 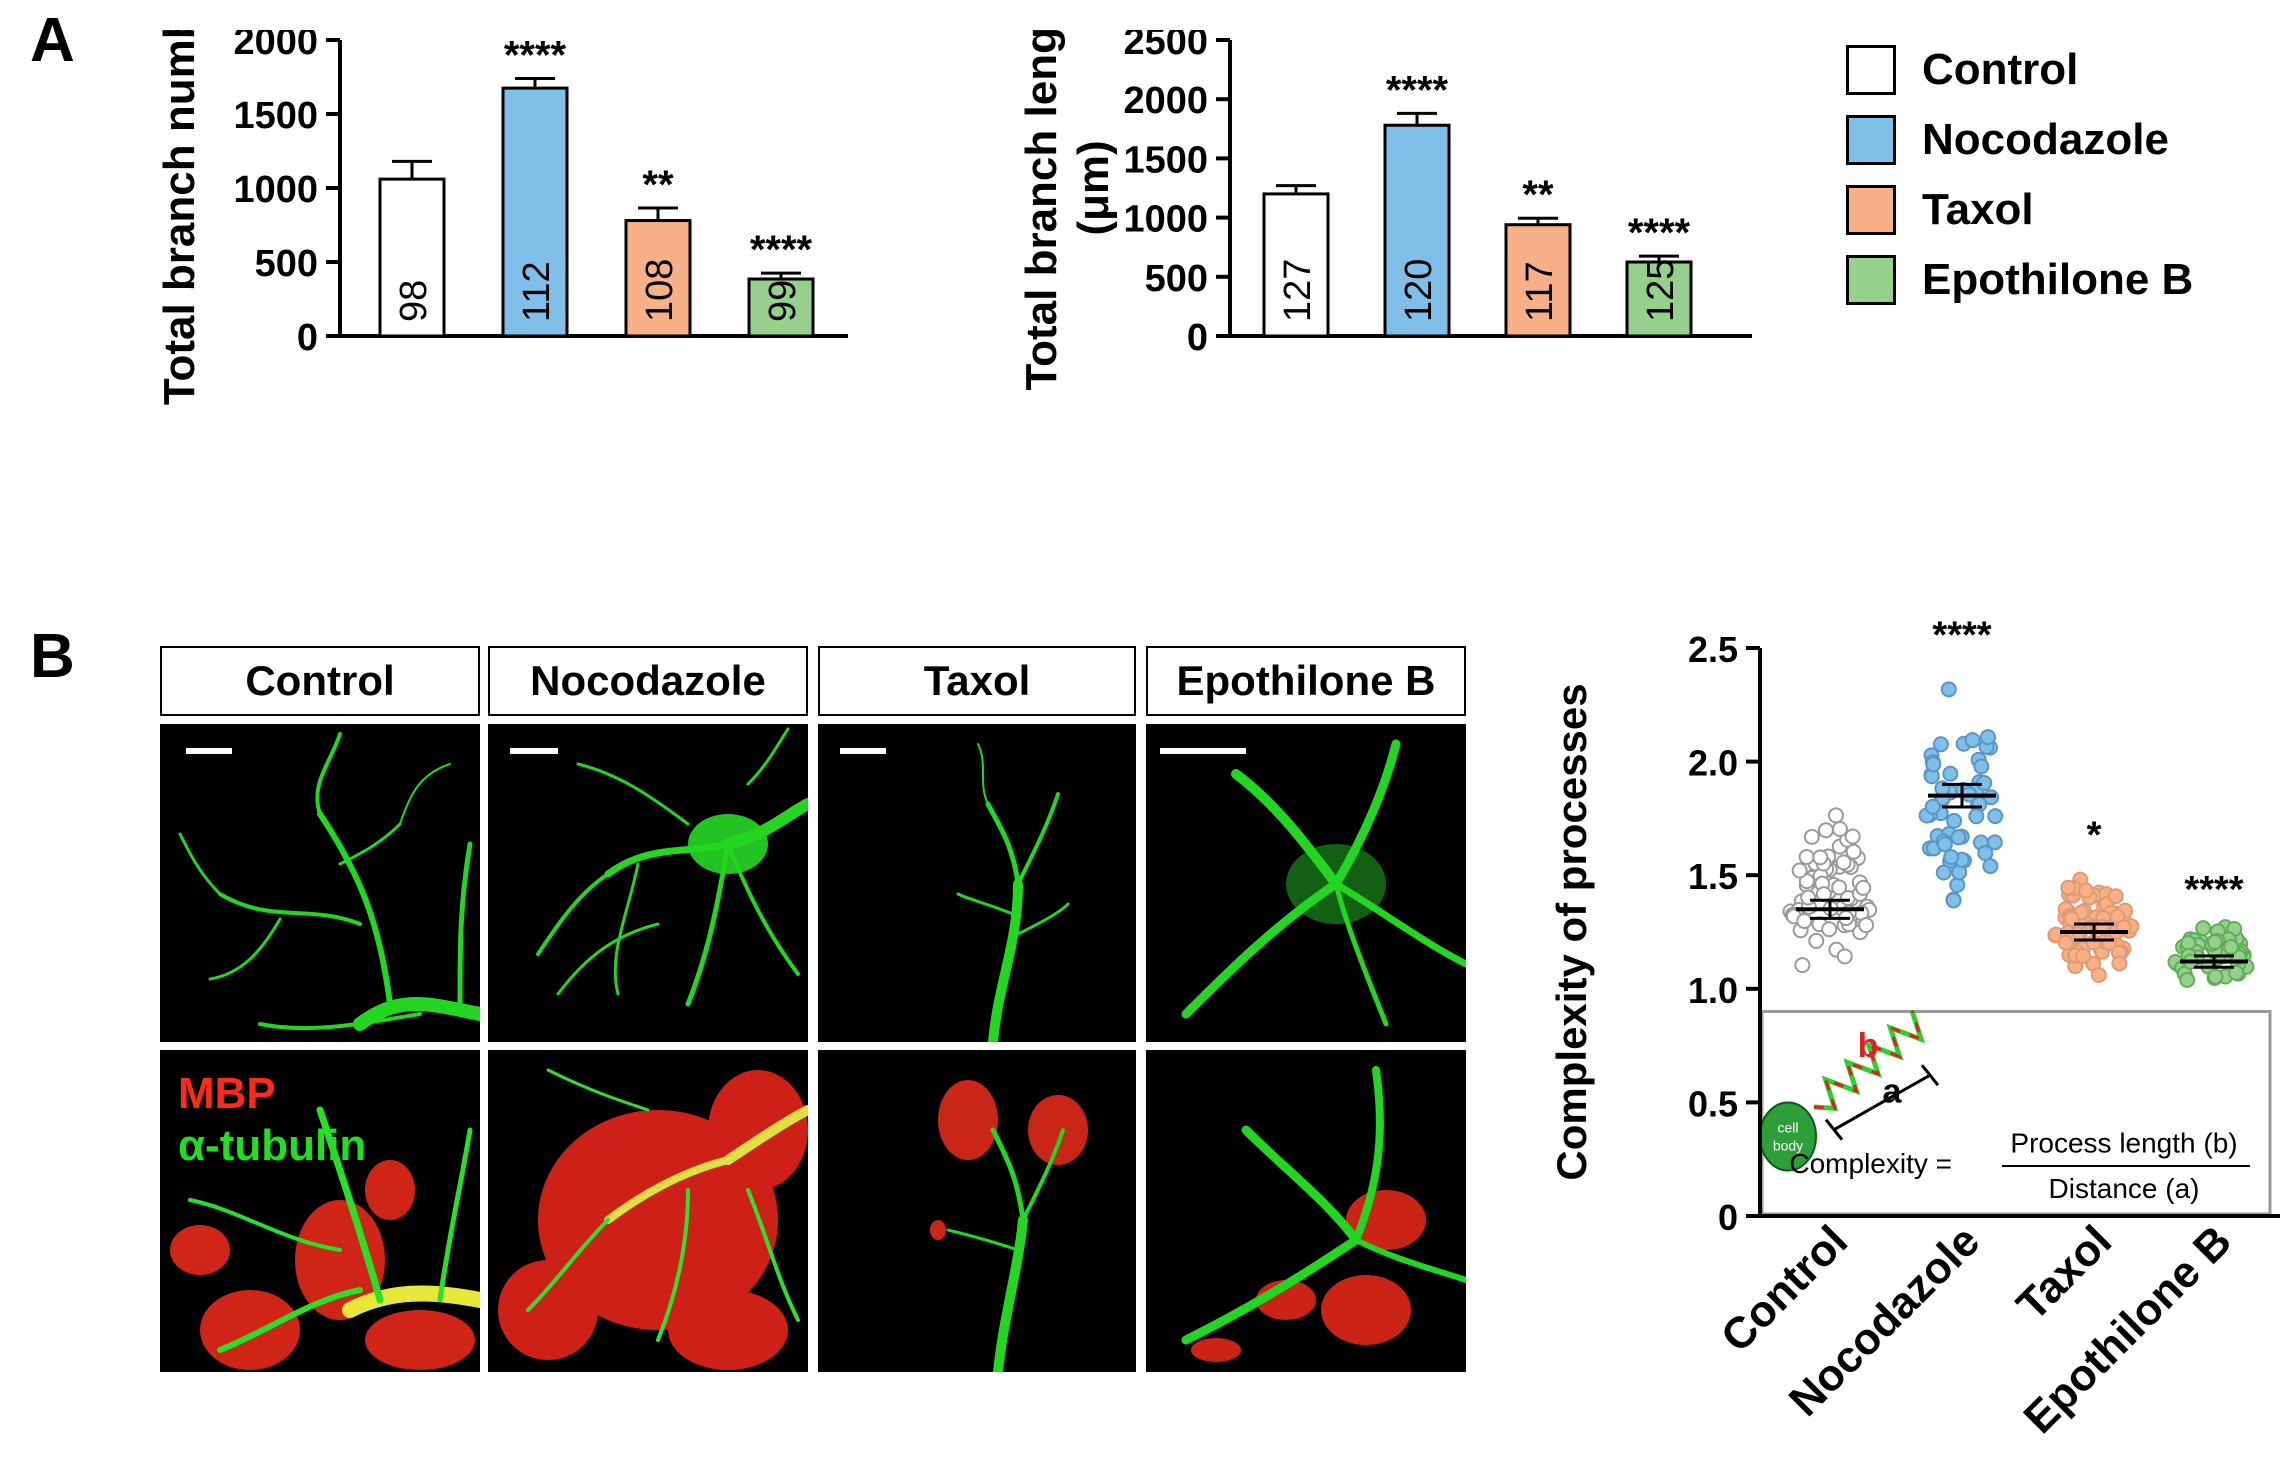 I want to click on micrograph-nocodazole-merge, so click(x=648, y=1211).